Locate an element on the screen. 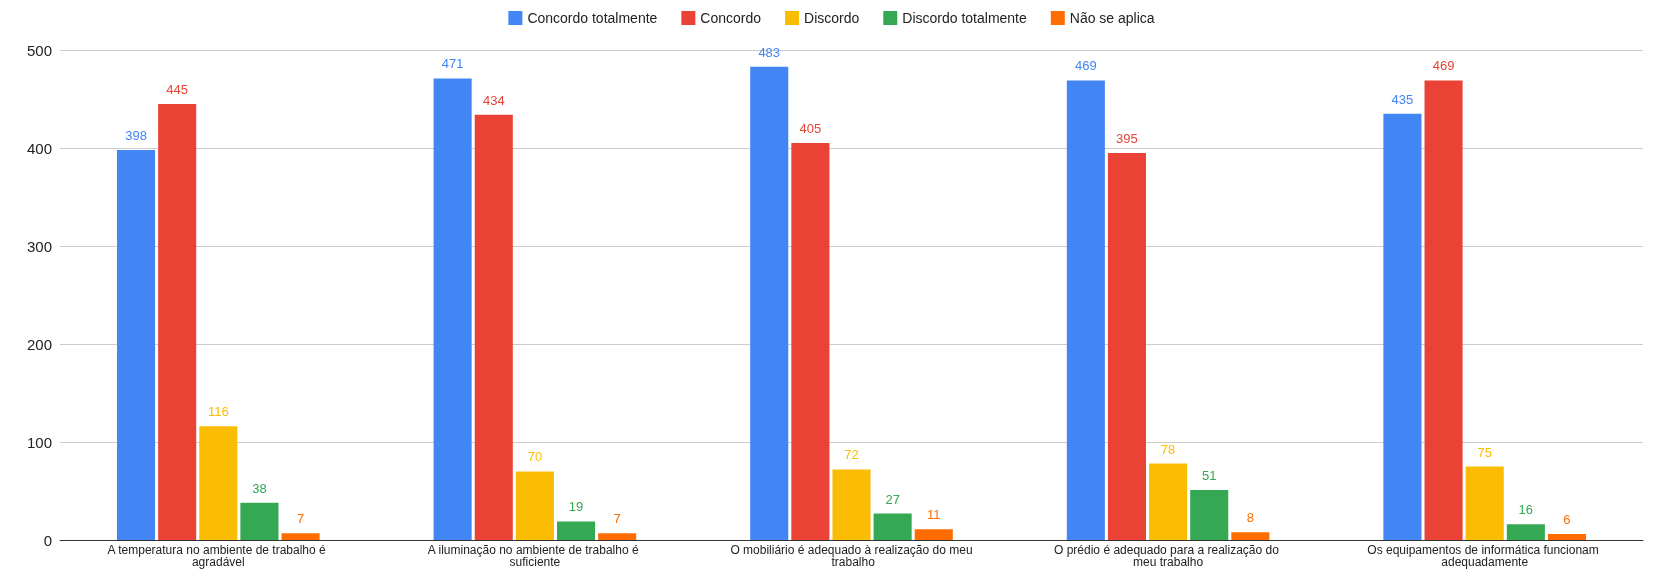 This screenshot has width=1663, height=580. x-tick-label: A temperatura no ambiente de trabalho é agradável is located at coordinates (218, 556).